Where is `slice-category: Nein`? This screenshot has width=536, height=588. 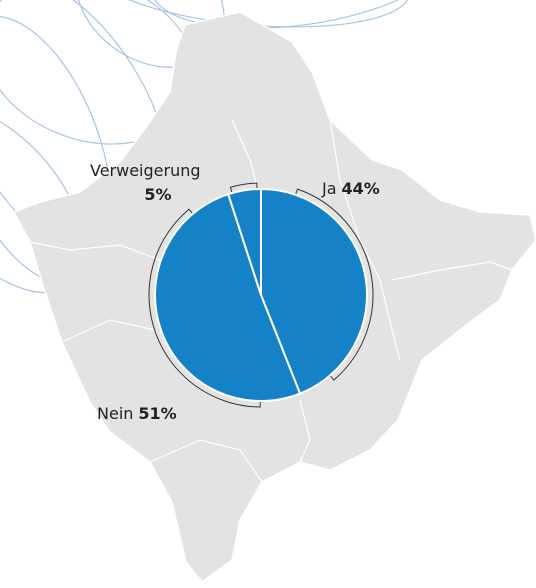
slice-category: Nein is located at coordinates (115, 413).